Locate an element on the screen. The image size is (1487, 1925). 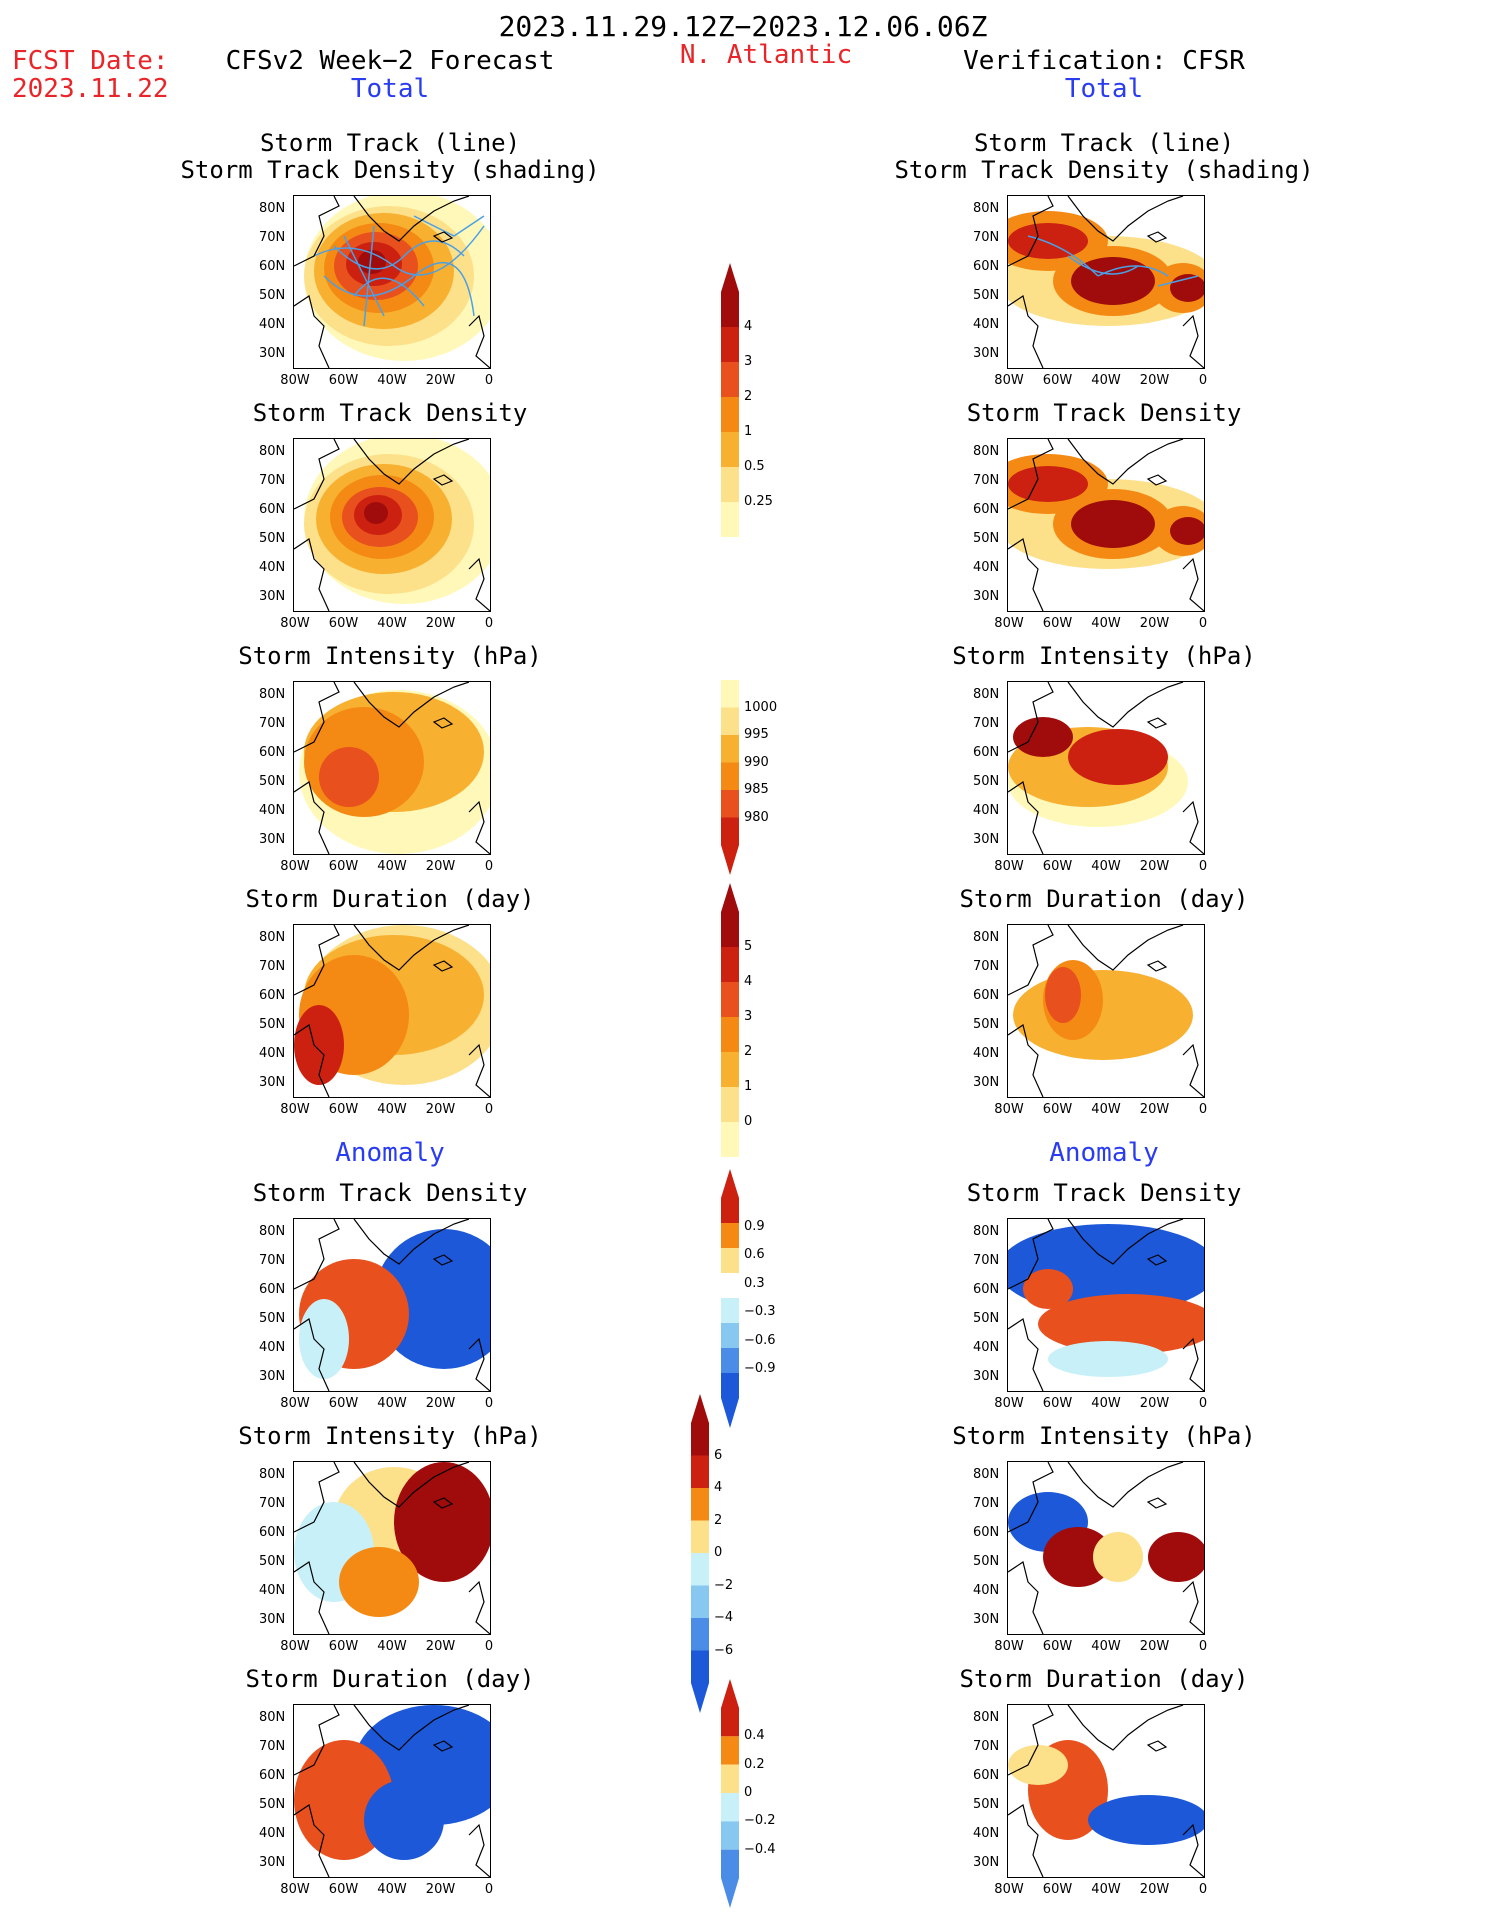
colorbar-tick-label: 4 is located at coordinates (748, 981).